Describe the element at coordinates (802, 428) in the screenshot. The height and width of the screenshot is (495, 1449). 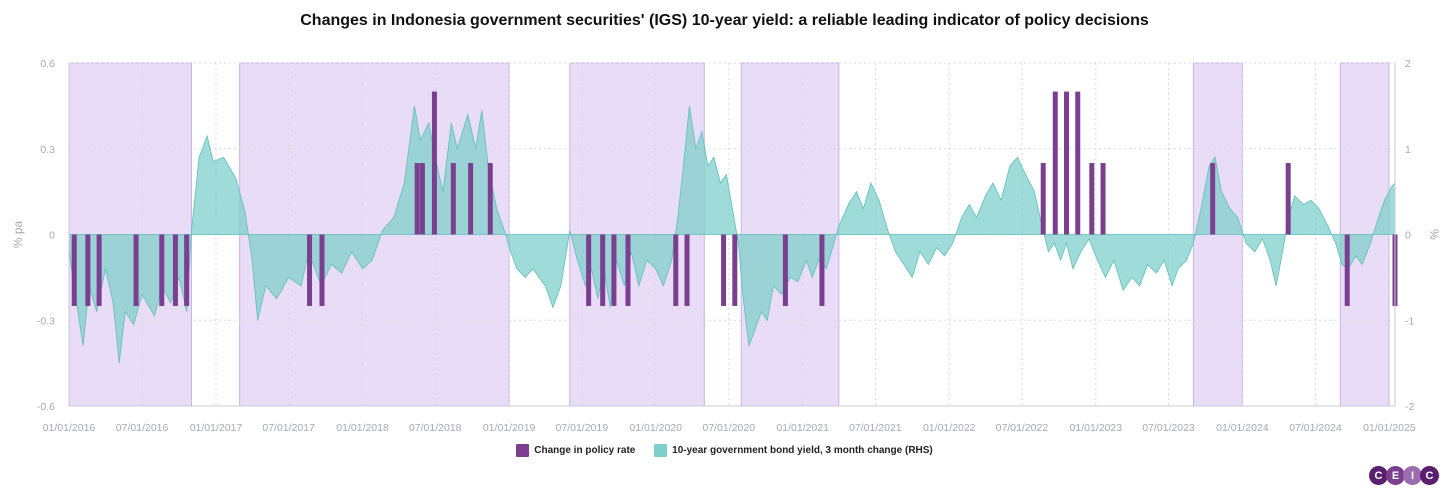
I see `x-tick-label: 01/01/2021` at that location.